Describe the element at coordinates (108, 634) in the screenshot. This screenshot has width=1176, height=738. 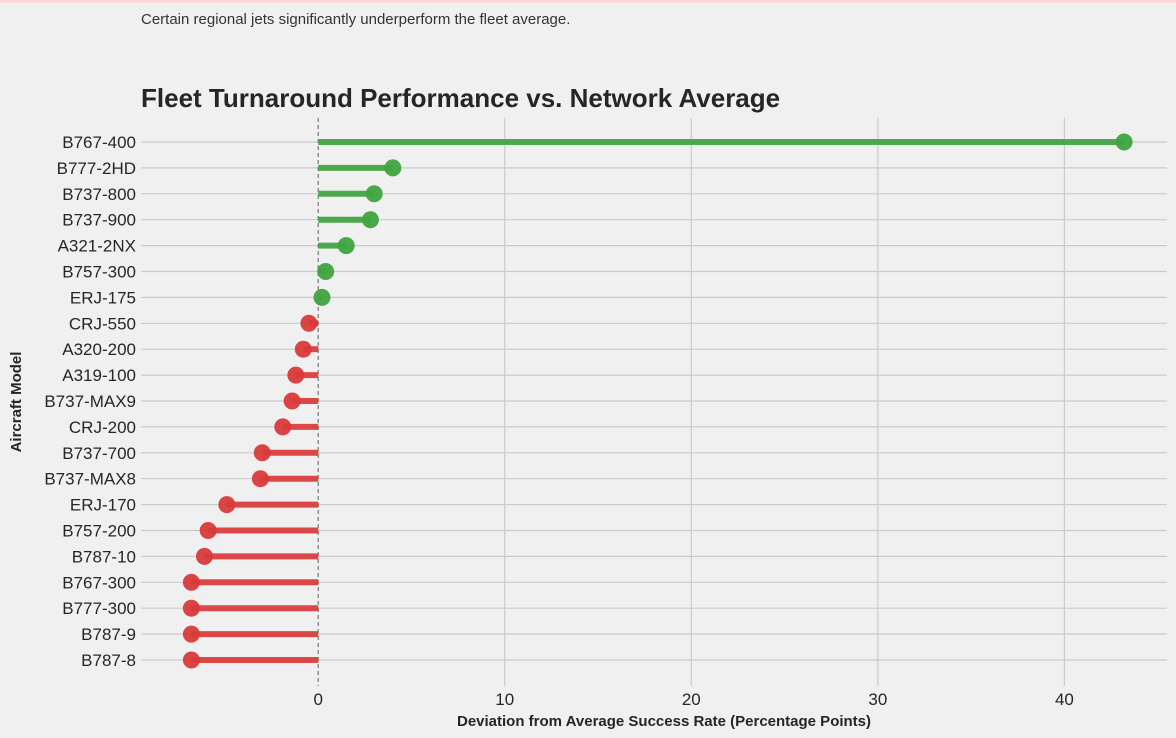
I see `y-tick-label: B787-9` at that location.